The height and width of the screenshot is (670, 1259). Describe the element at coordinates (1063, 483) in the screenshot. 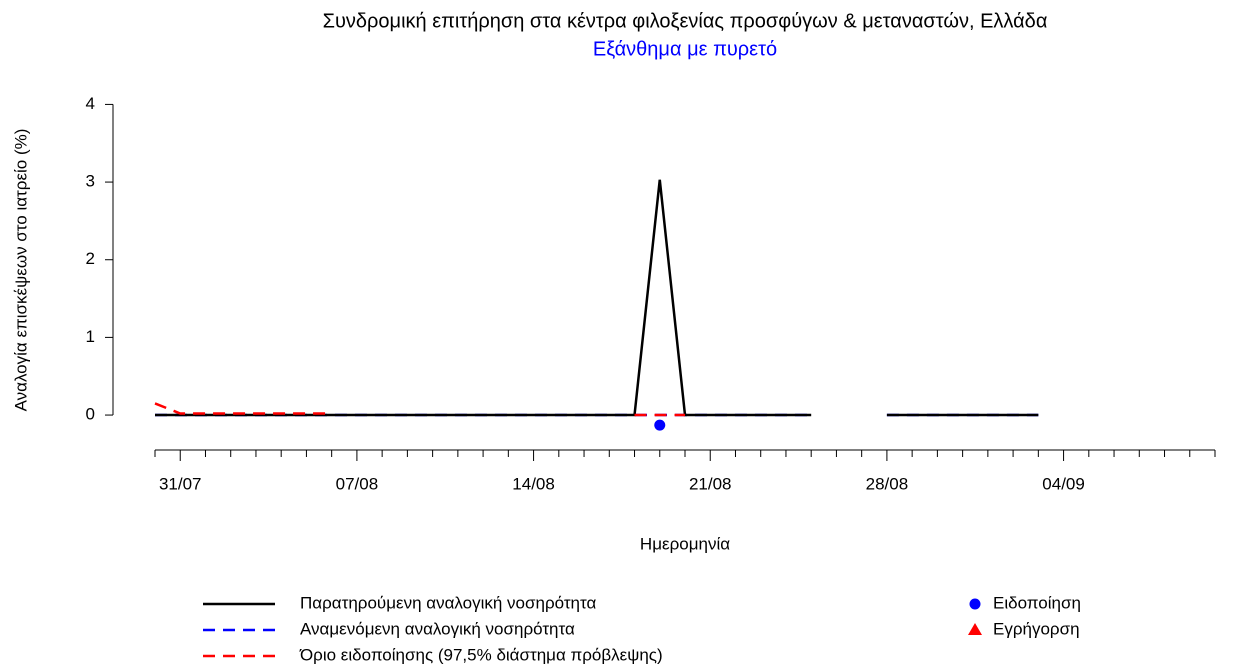

I see `x-tick-label: 04/09` at that location.